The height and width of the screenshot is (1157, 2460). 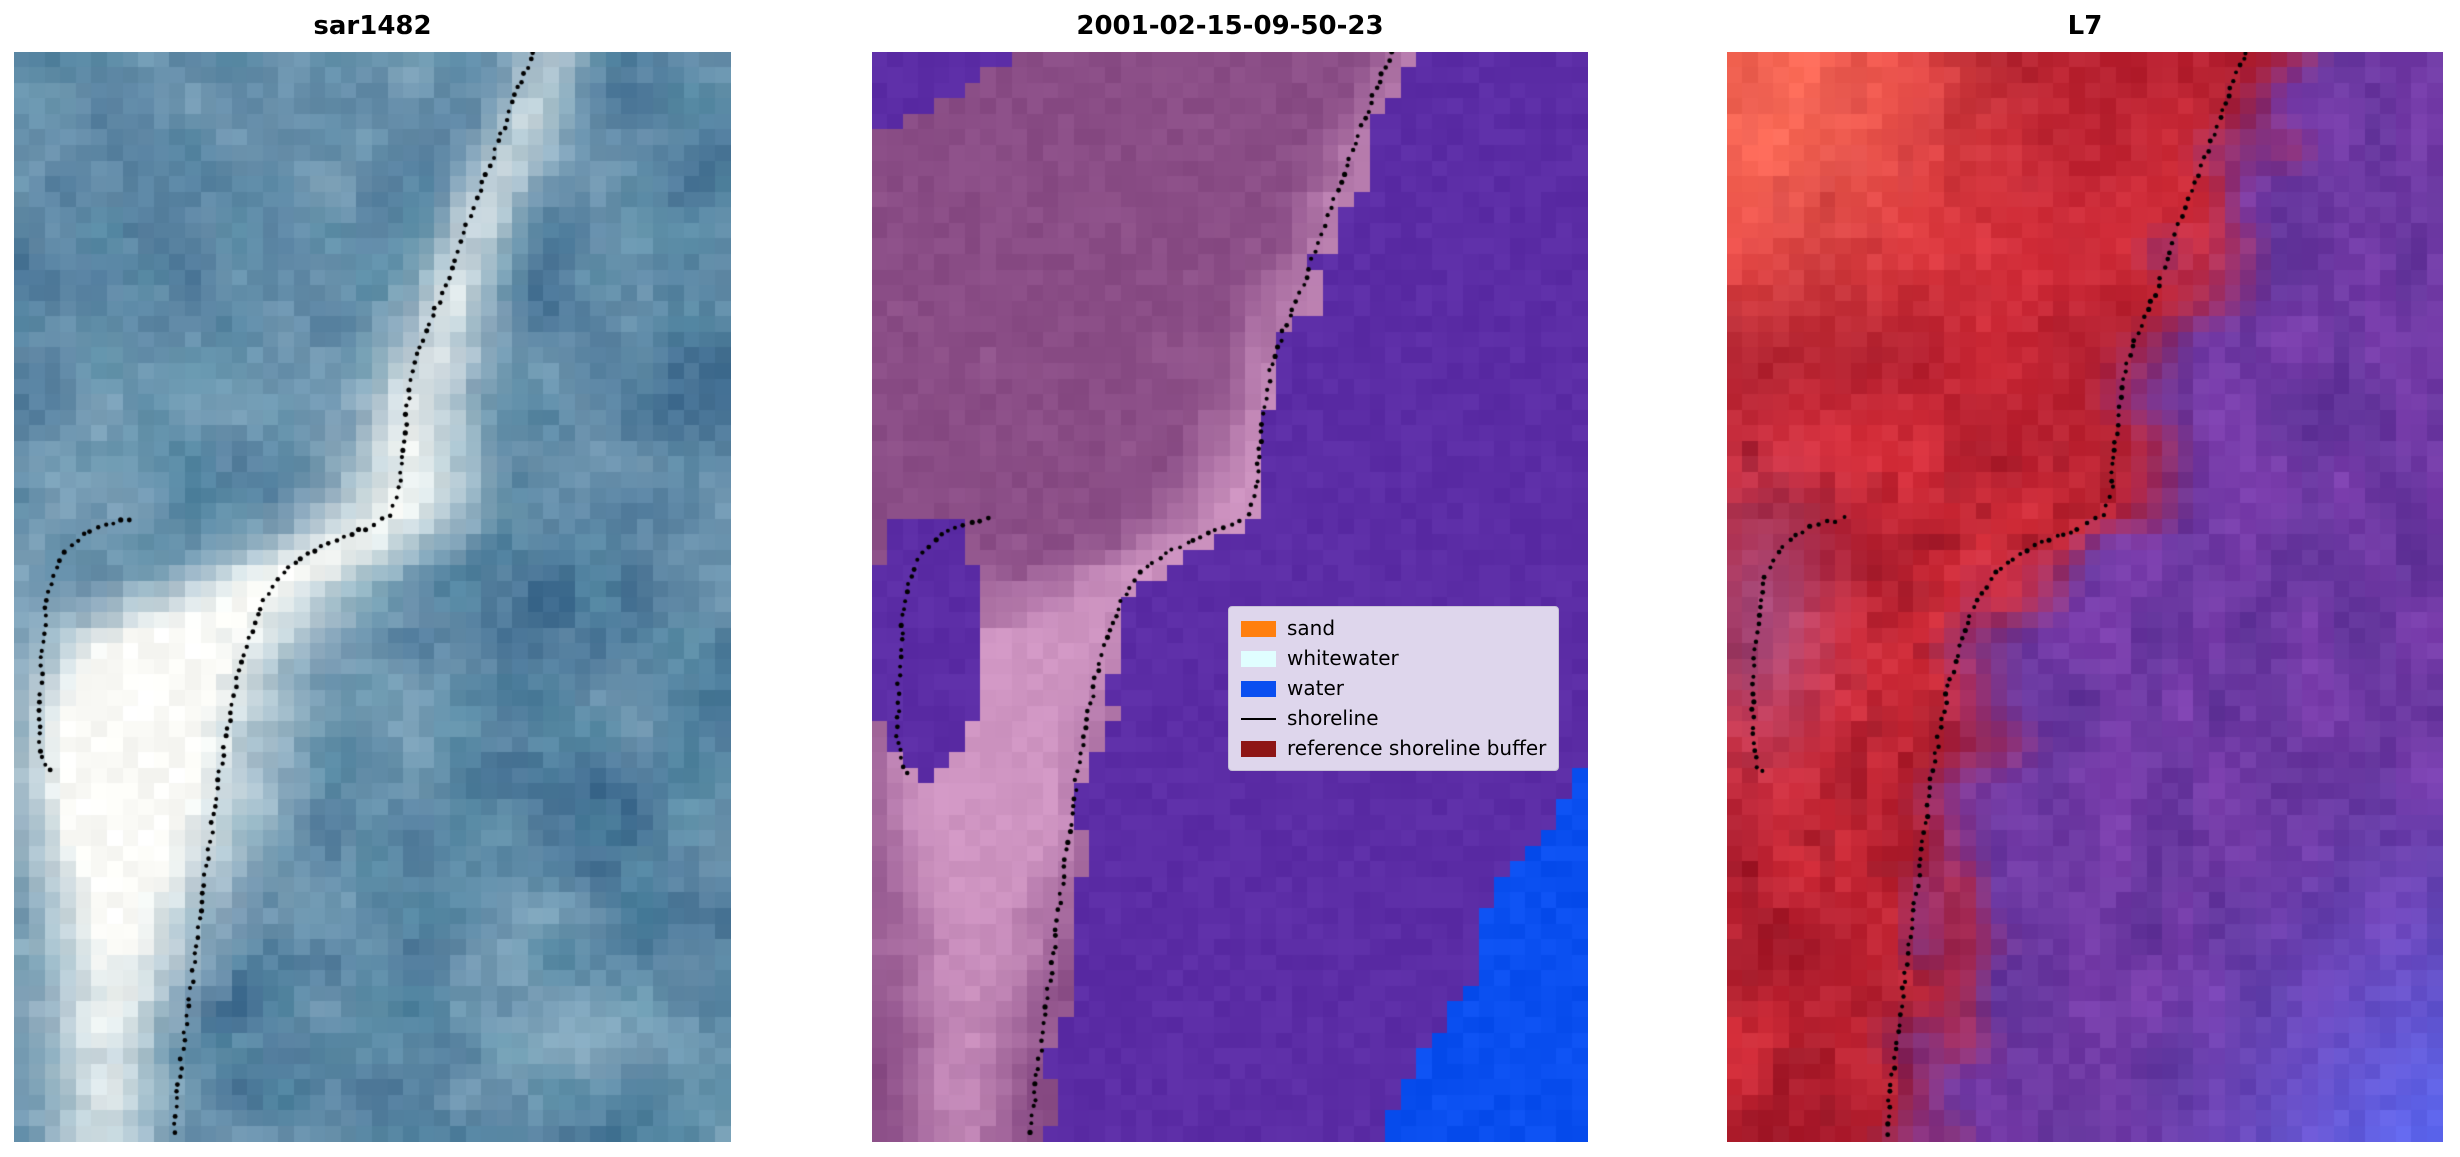 I want to click on legend-item-whitewater: whitewater, so click(x=1393, y=658).